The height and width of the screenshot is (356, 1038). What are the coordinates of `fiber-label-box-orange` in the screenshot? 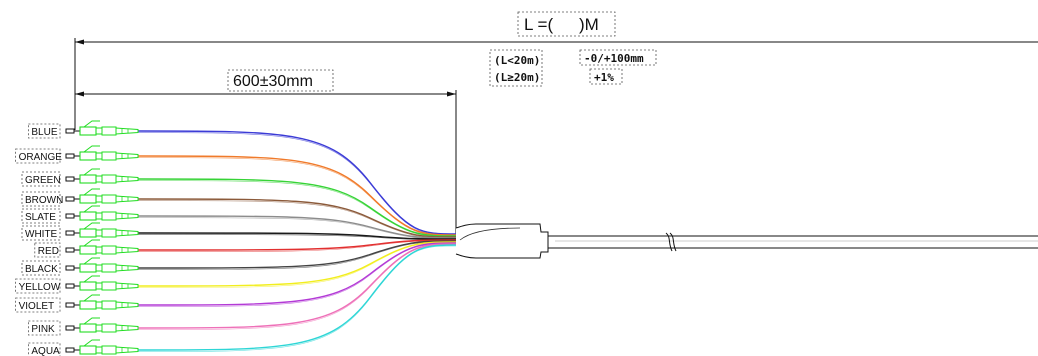 It's located at (38, 156).